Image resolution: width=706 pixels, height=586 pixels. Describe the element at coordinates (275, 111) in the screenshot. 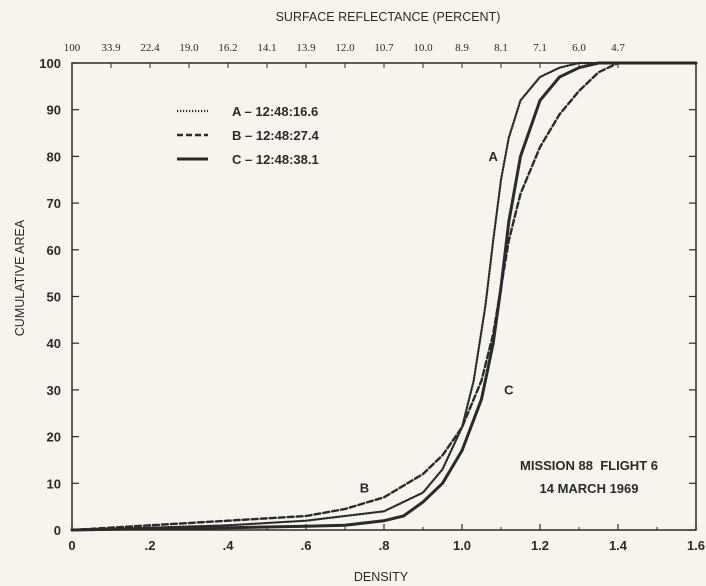

I see `legend-label-a: A – 12:48:16.6` at that location.